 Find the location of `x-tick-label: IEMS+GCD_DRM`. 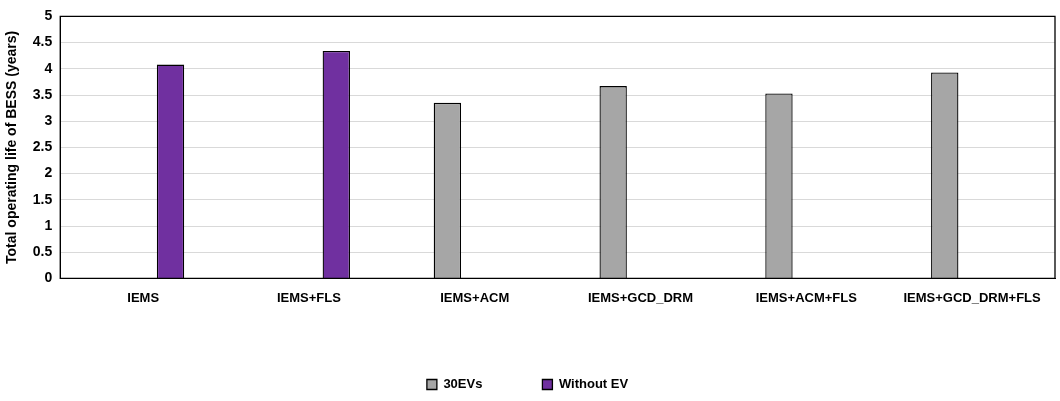

x-tick-label: IEMS+GCD_DRM is located at coordinates (640, 297).